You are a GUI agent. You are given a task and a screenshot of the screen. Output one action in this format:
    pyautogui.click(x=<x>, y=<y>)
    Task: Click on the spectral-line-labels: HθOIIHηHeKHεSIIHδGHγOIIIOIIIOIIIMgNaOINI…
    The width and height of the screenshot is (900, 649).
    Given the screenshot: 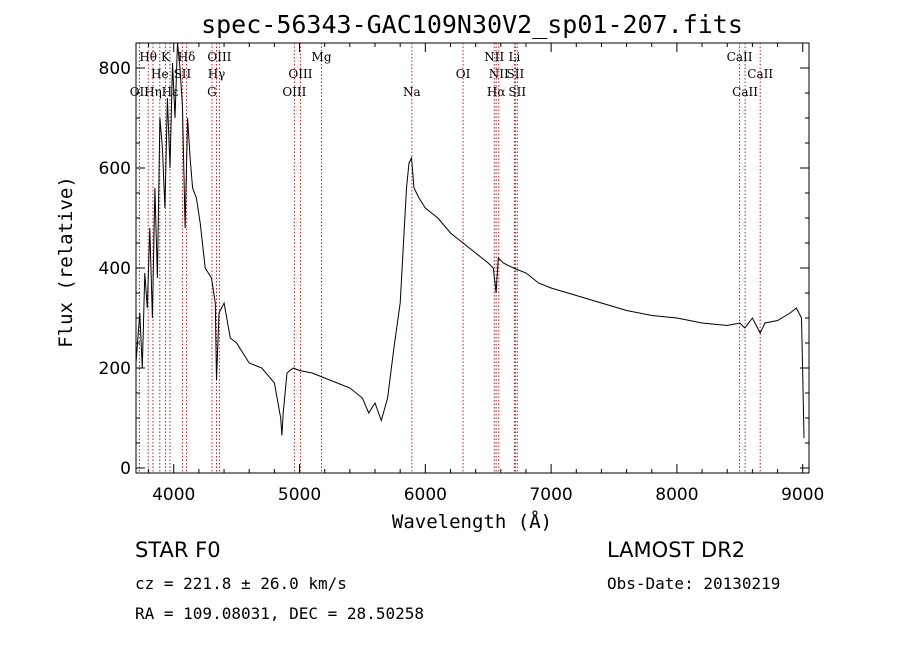 What is the action you would take?
    pyautogui.click(x=452, y=74)
    